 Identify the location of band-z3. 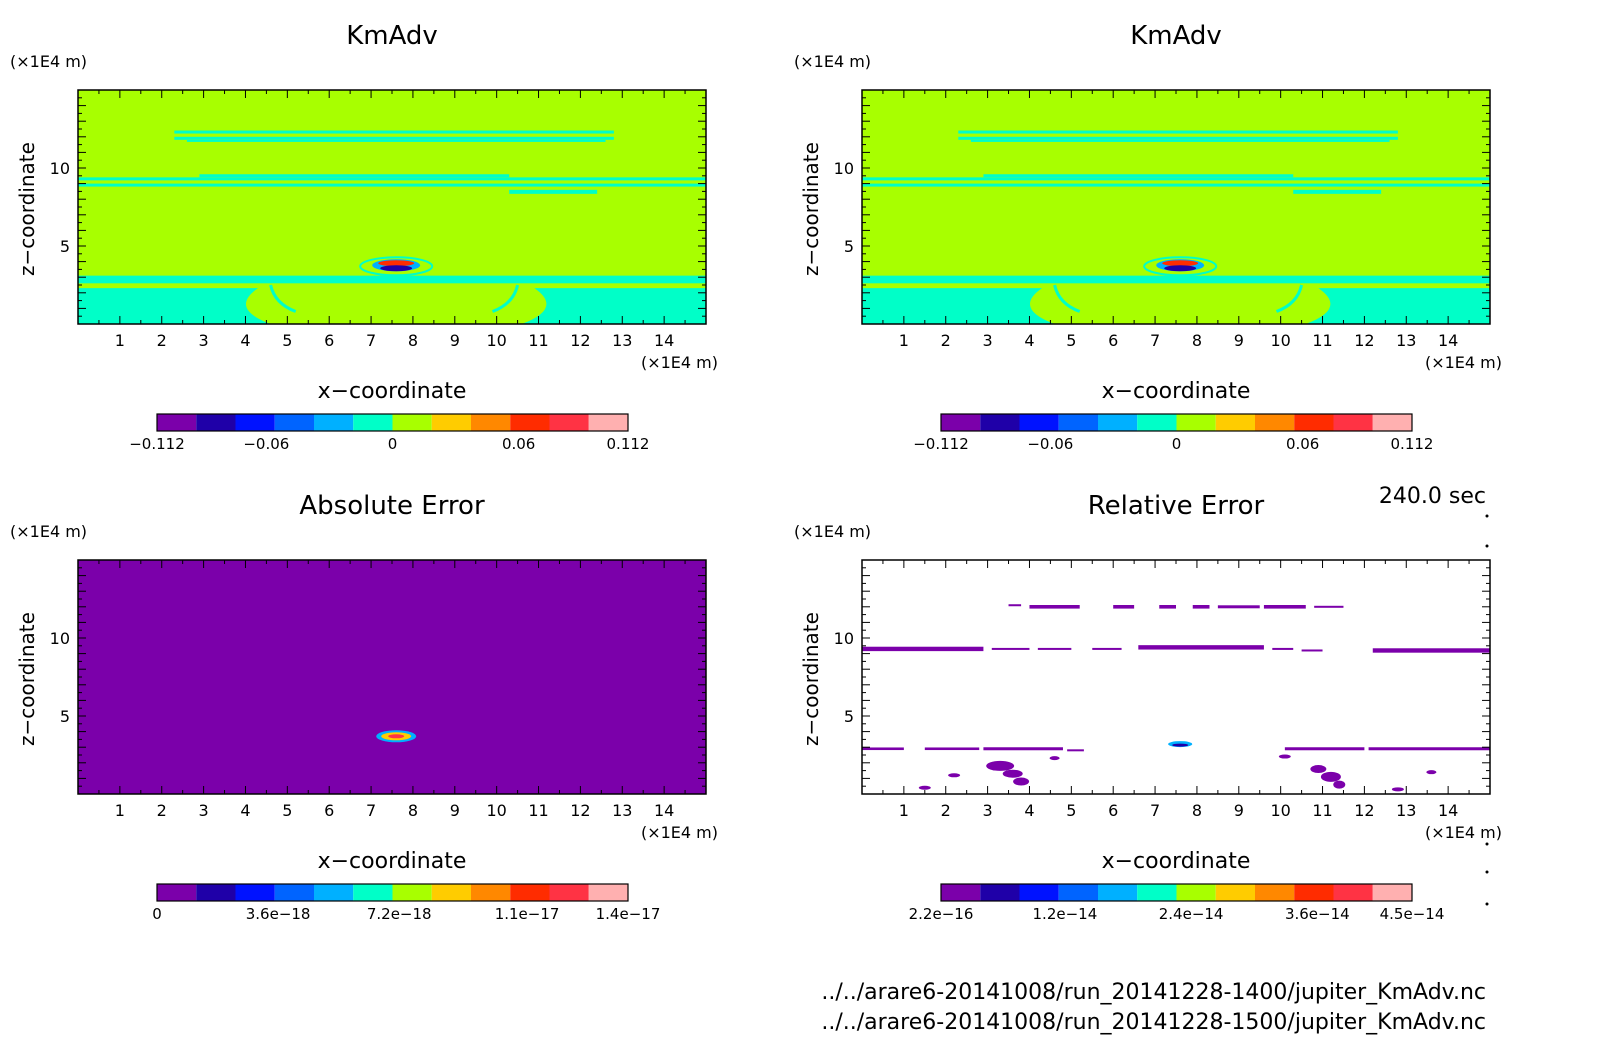
(392, 278).